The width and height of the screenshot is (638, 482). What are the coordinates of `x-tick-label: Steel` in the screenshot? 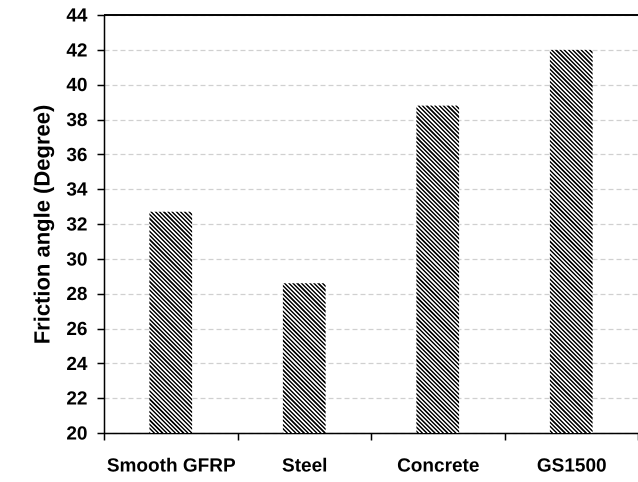 It's located at (305, 466).